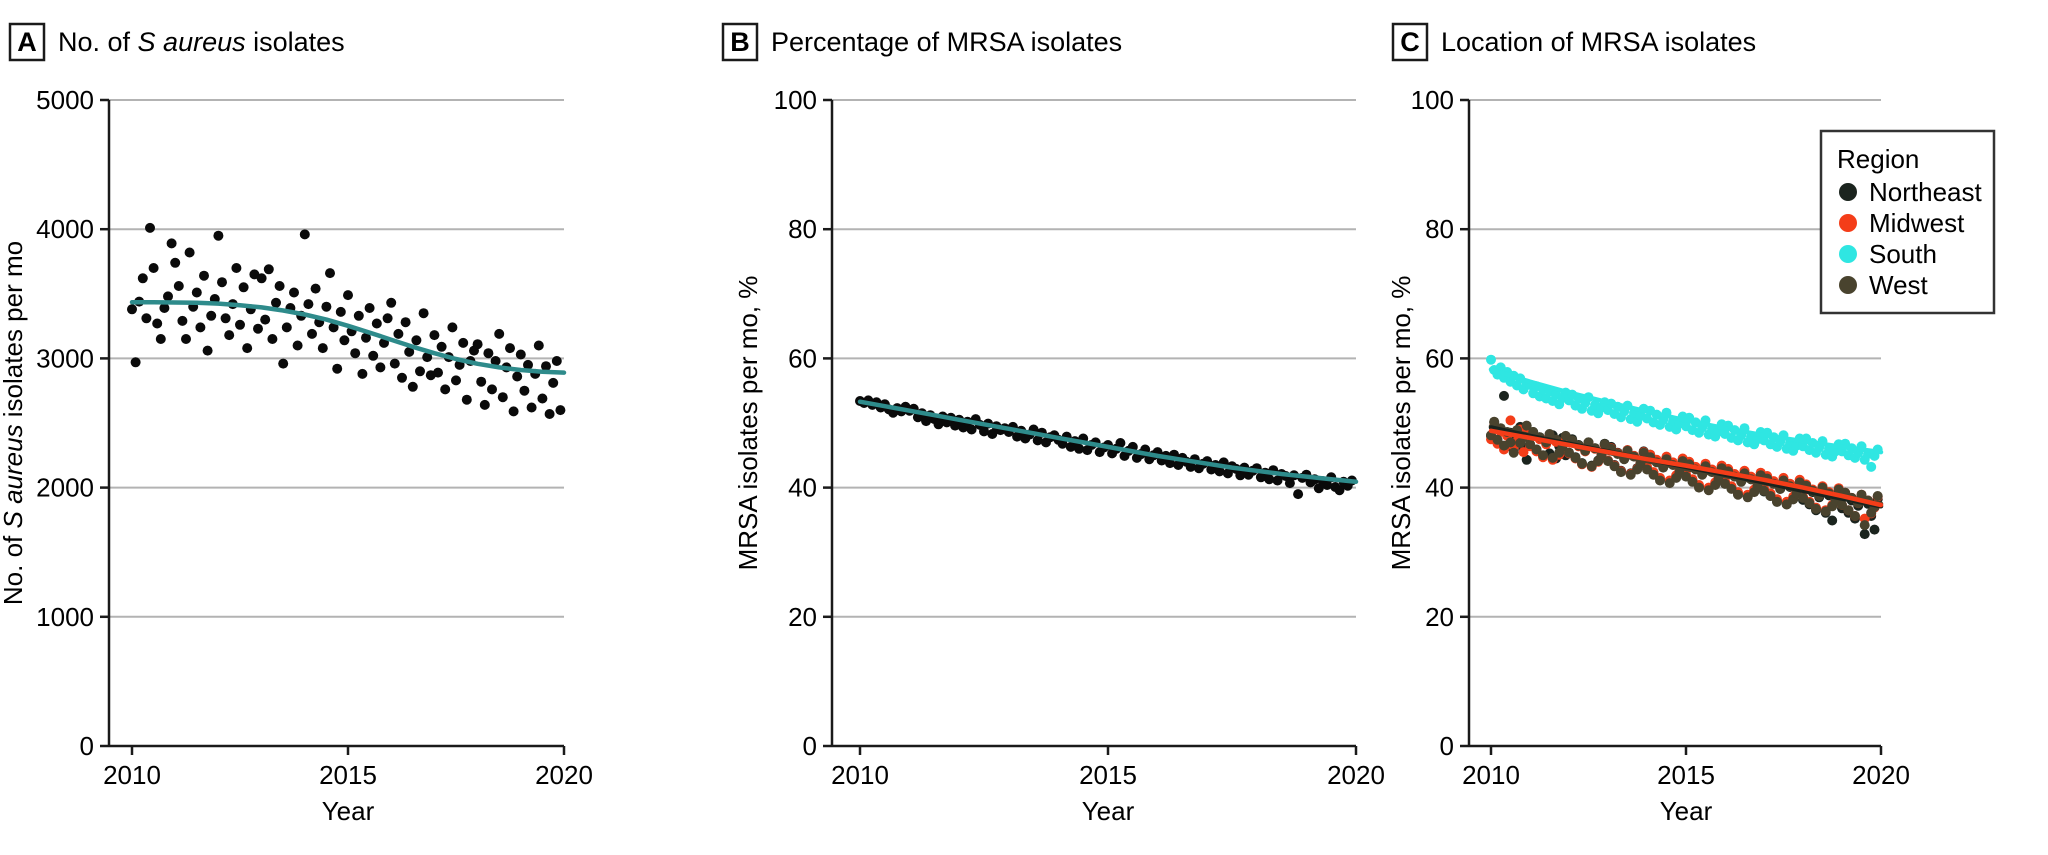 This screenshot has width=2048, height=855. What do you see at coordinates (802, 229) in the screenshot?
I see `y-tick-label: 80` at bounding box center [802, 229].